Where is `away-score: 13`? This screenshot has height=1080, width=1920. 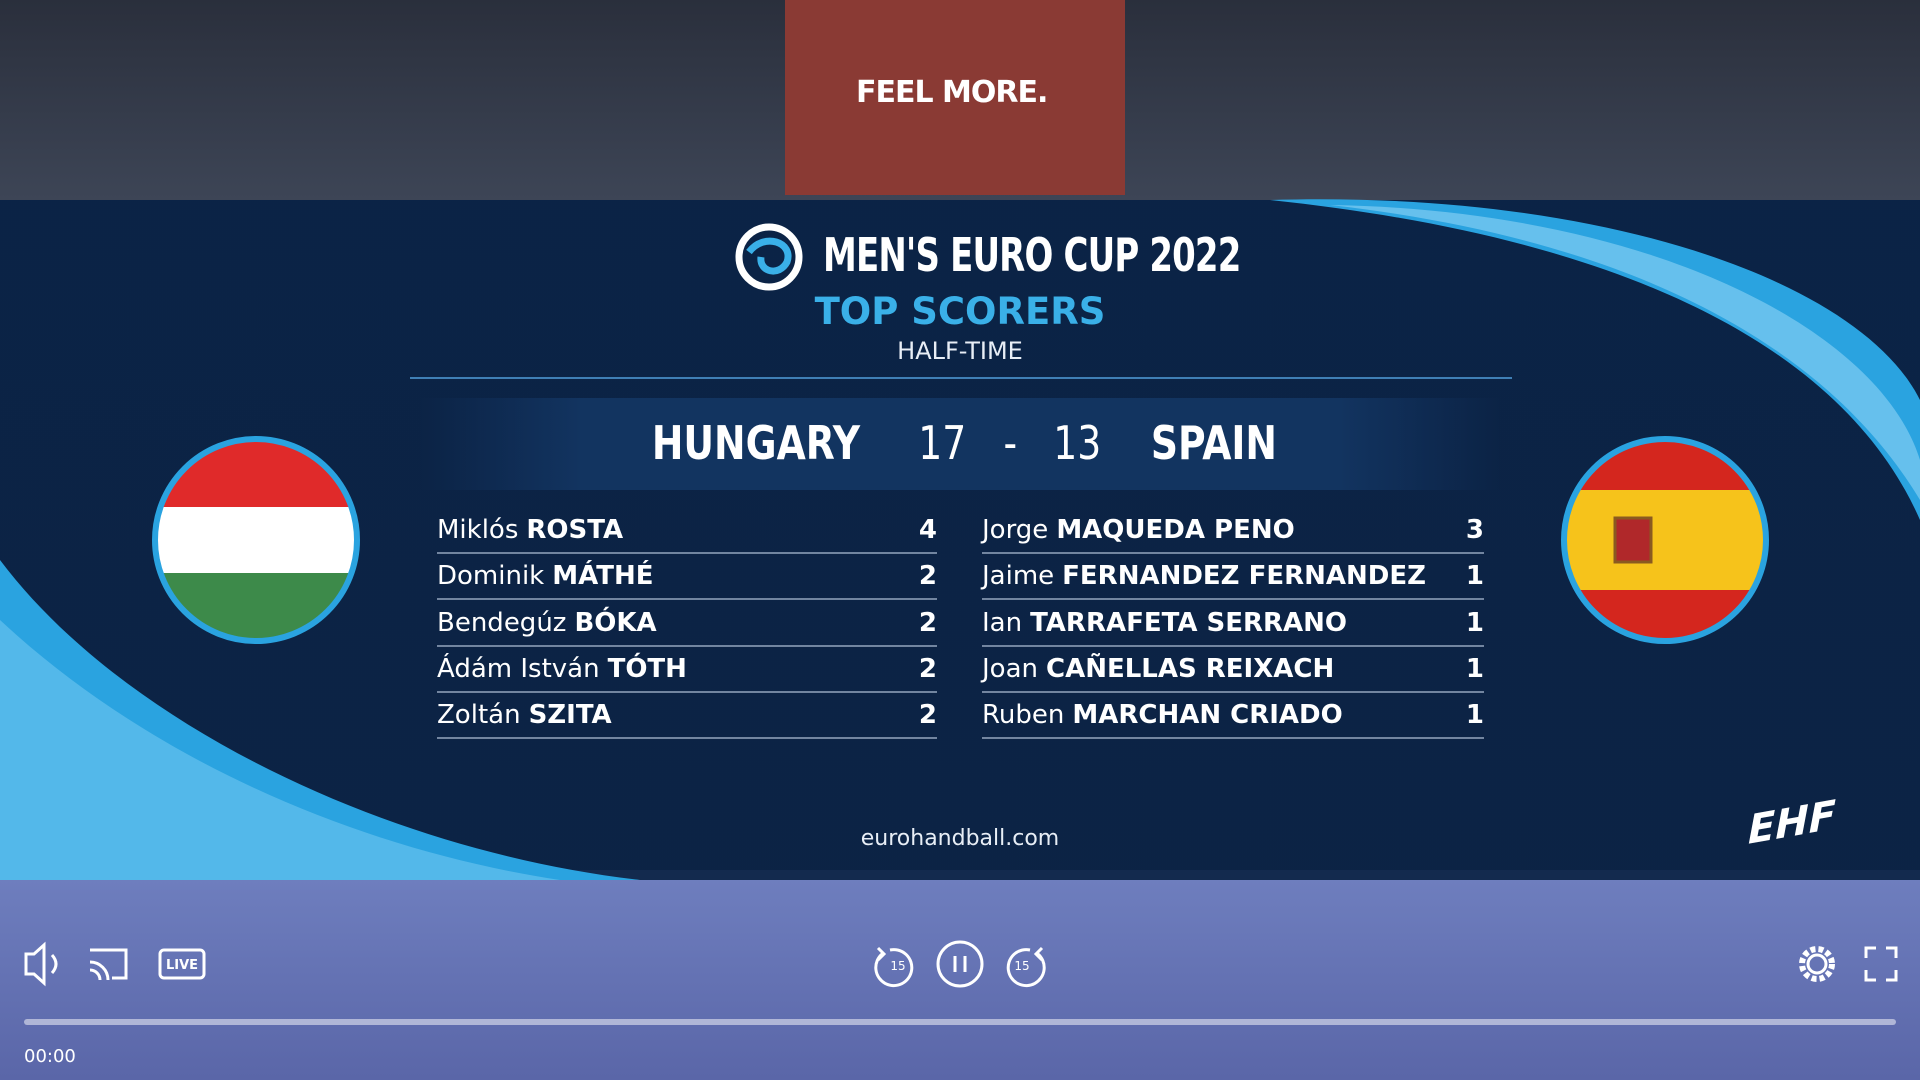
away-score: 13 is located at coordinates (1077, 443).